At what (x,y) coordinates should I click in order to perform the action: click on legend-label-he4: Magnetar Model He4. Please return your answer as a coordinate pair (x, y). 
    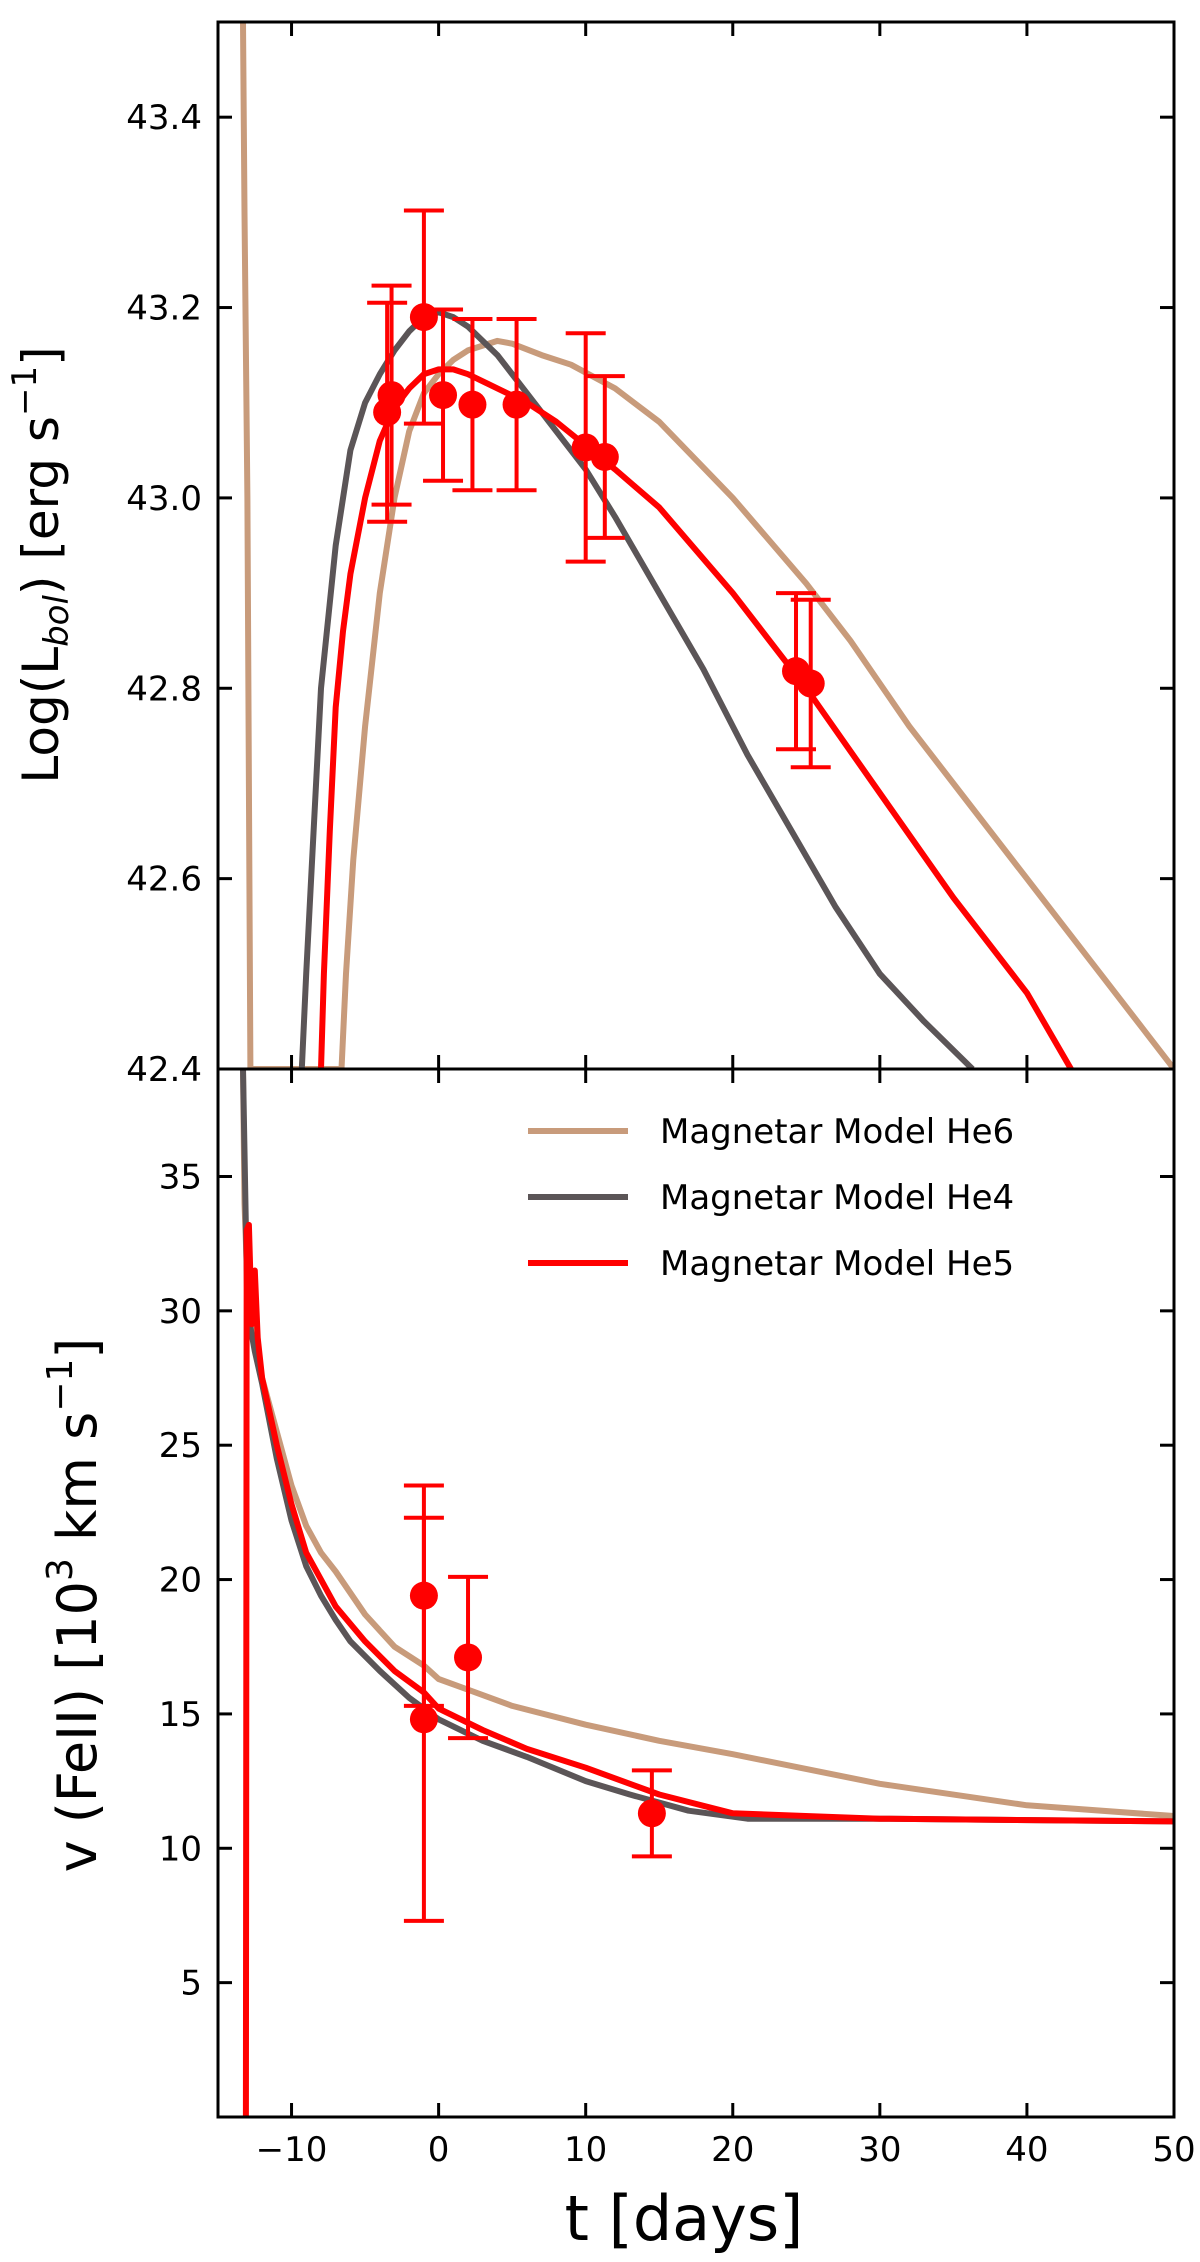
    Looking at the image, I should click on (837, 1198).